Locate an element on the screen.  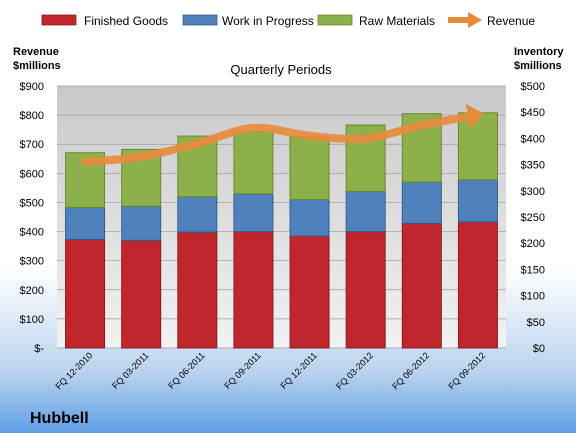
revenue-line-path is located at coordinates (281, 138).